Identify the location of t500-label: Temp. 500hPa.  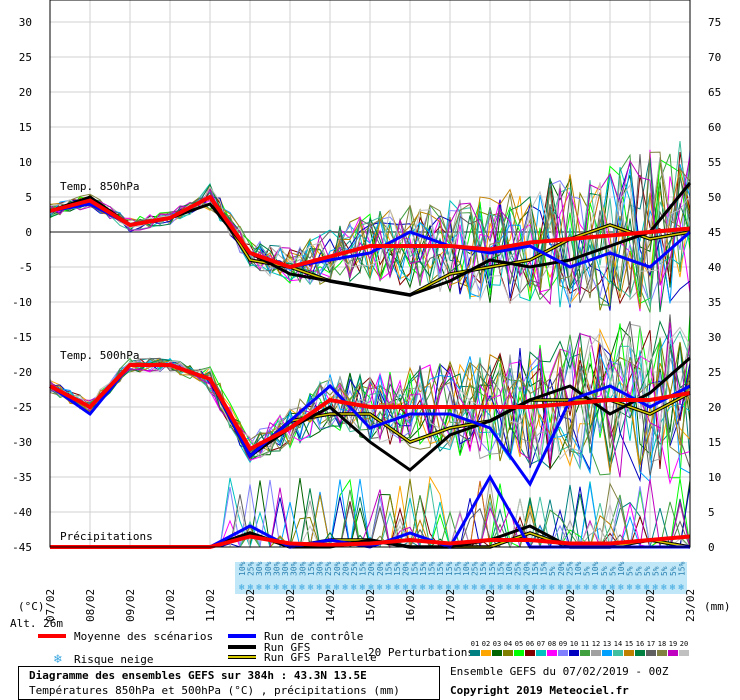
(100, 355).